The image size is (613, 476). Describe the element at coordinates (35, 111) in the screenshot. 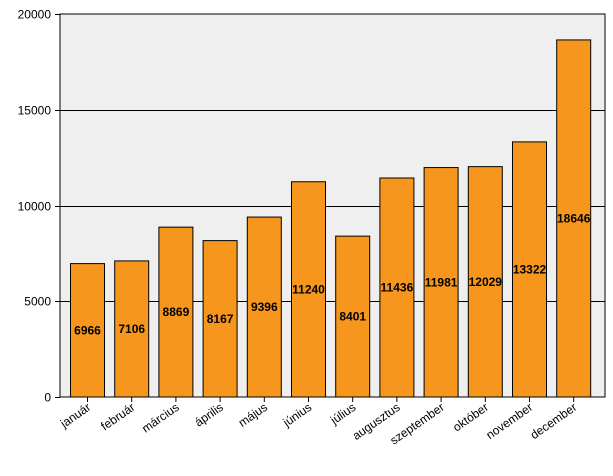

I see `y-tick-label: 15000` at that location.